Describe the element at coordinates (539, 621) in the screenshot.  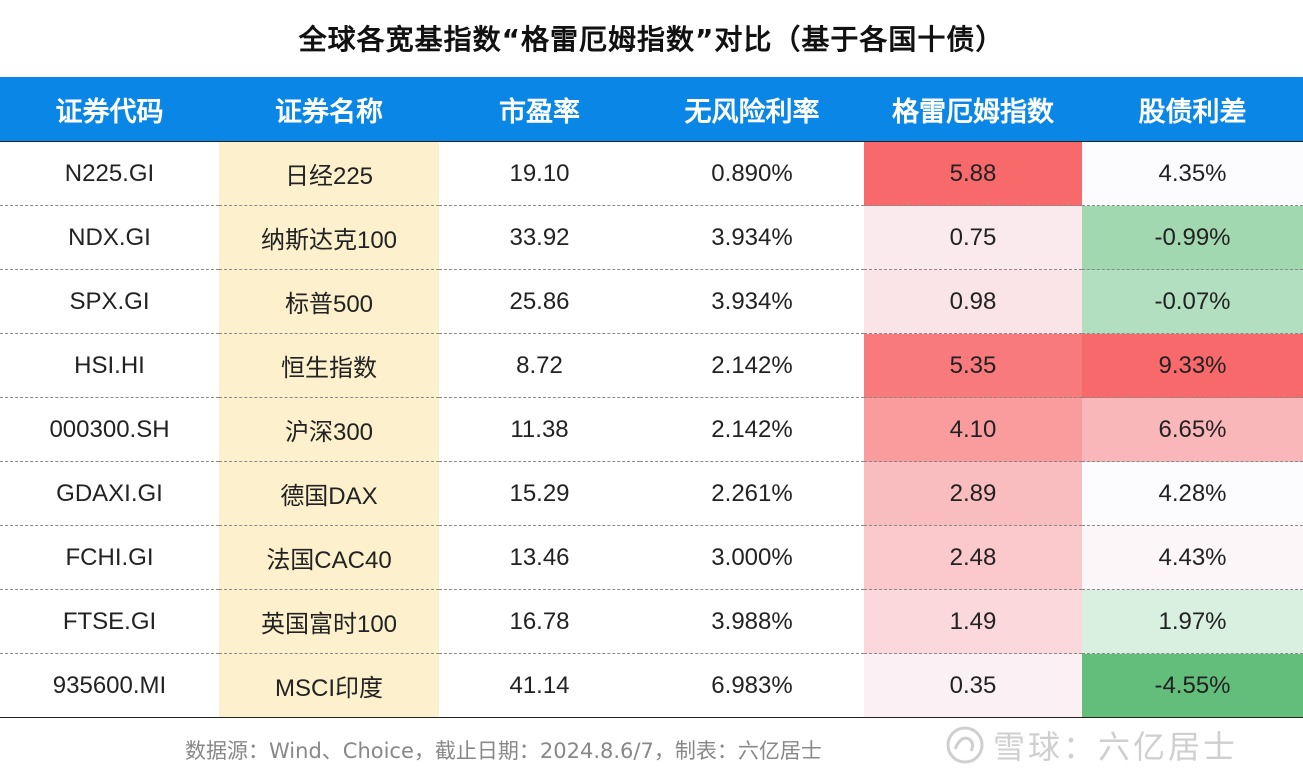
I see `cell-pe: 16.78` at that location.